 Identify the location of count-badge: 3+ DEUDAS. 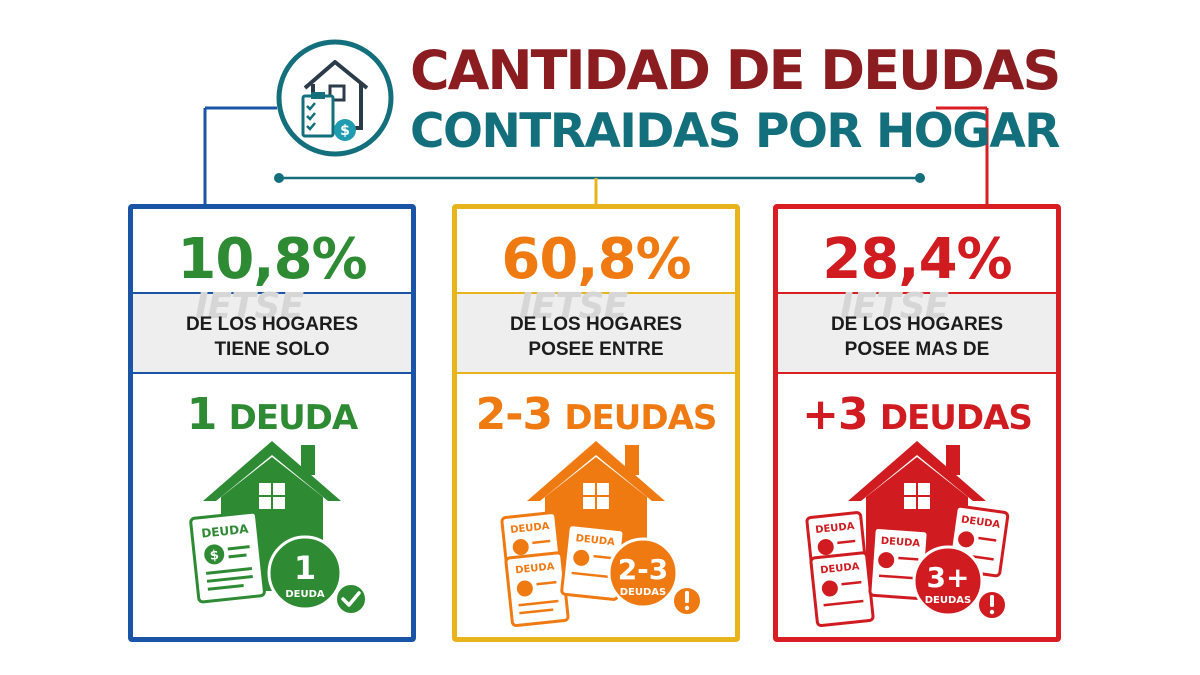
(948, 581).